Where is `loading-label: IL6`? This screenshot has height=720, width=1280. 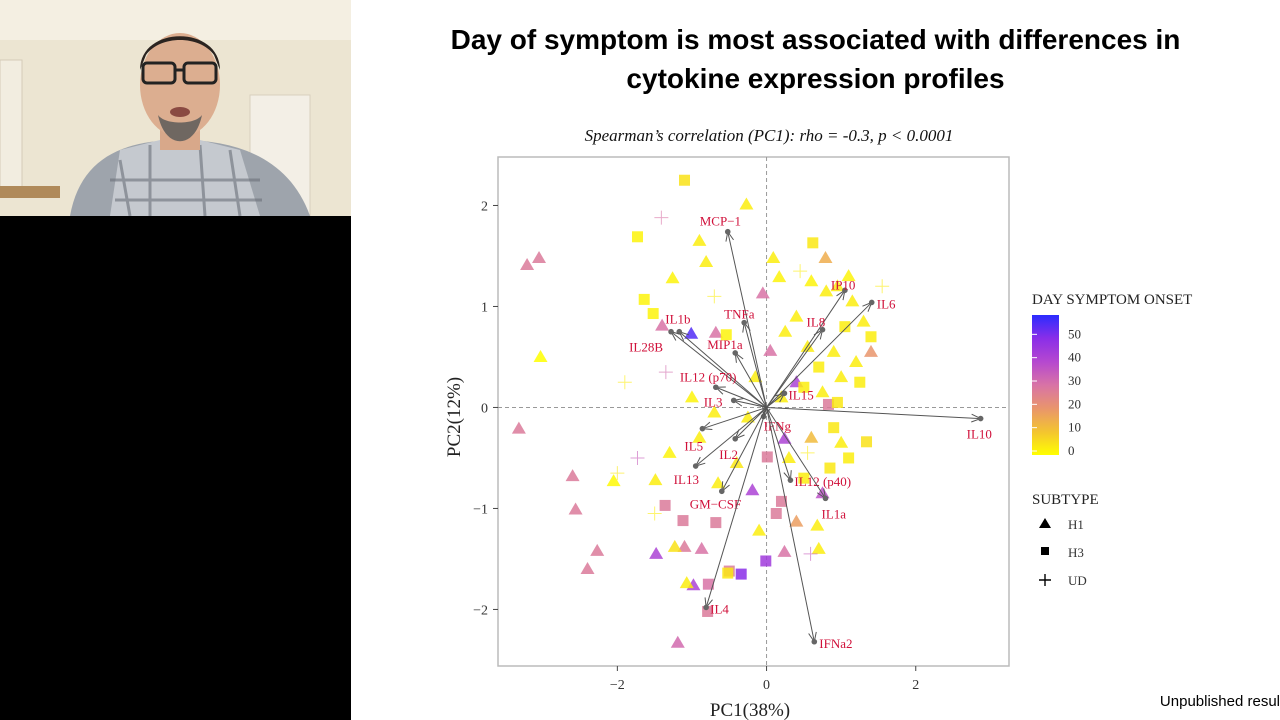 loading-label: IL6 is located at coordinates (886, 303).